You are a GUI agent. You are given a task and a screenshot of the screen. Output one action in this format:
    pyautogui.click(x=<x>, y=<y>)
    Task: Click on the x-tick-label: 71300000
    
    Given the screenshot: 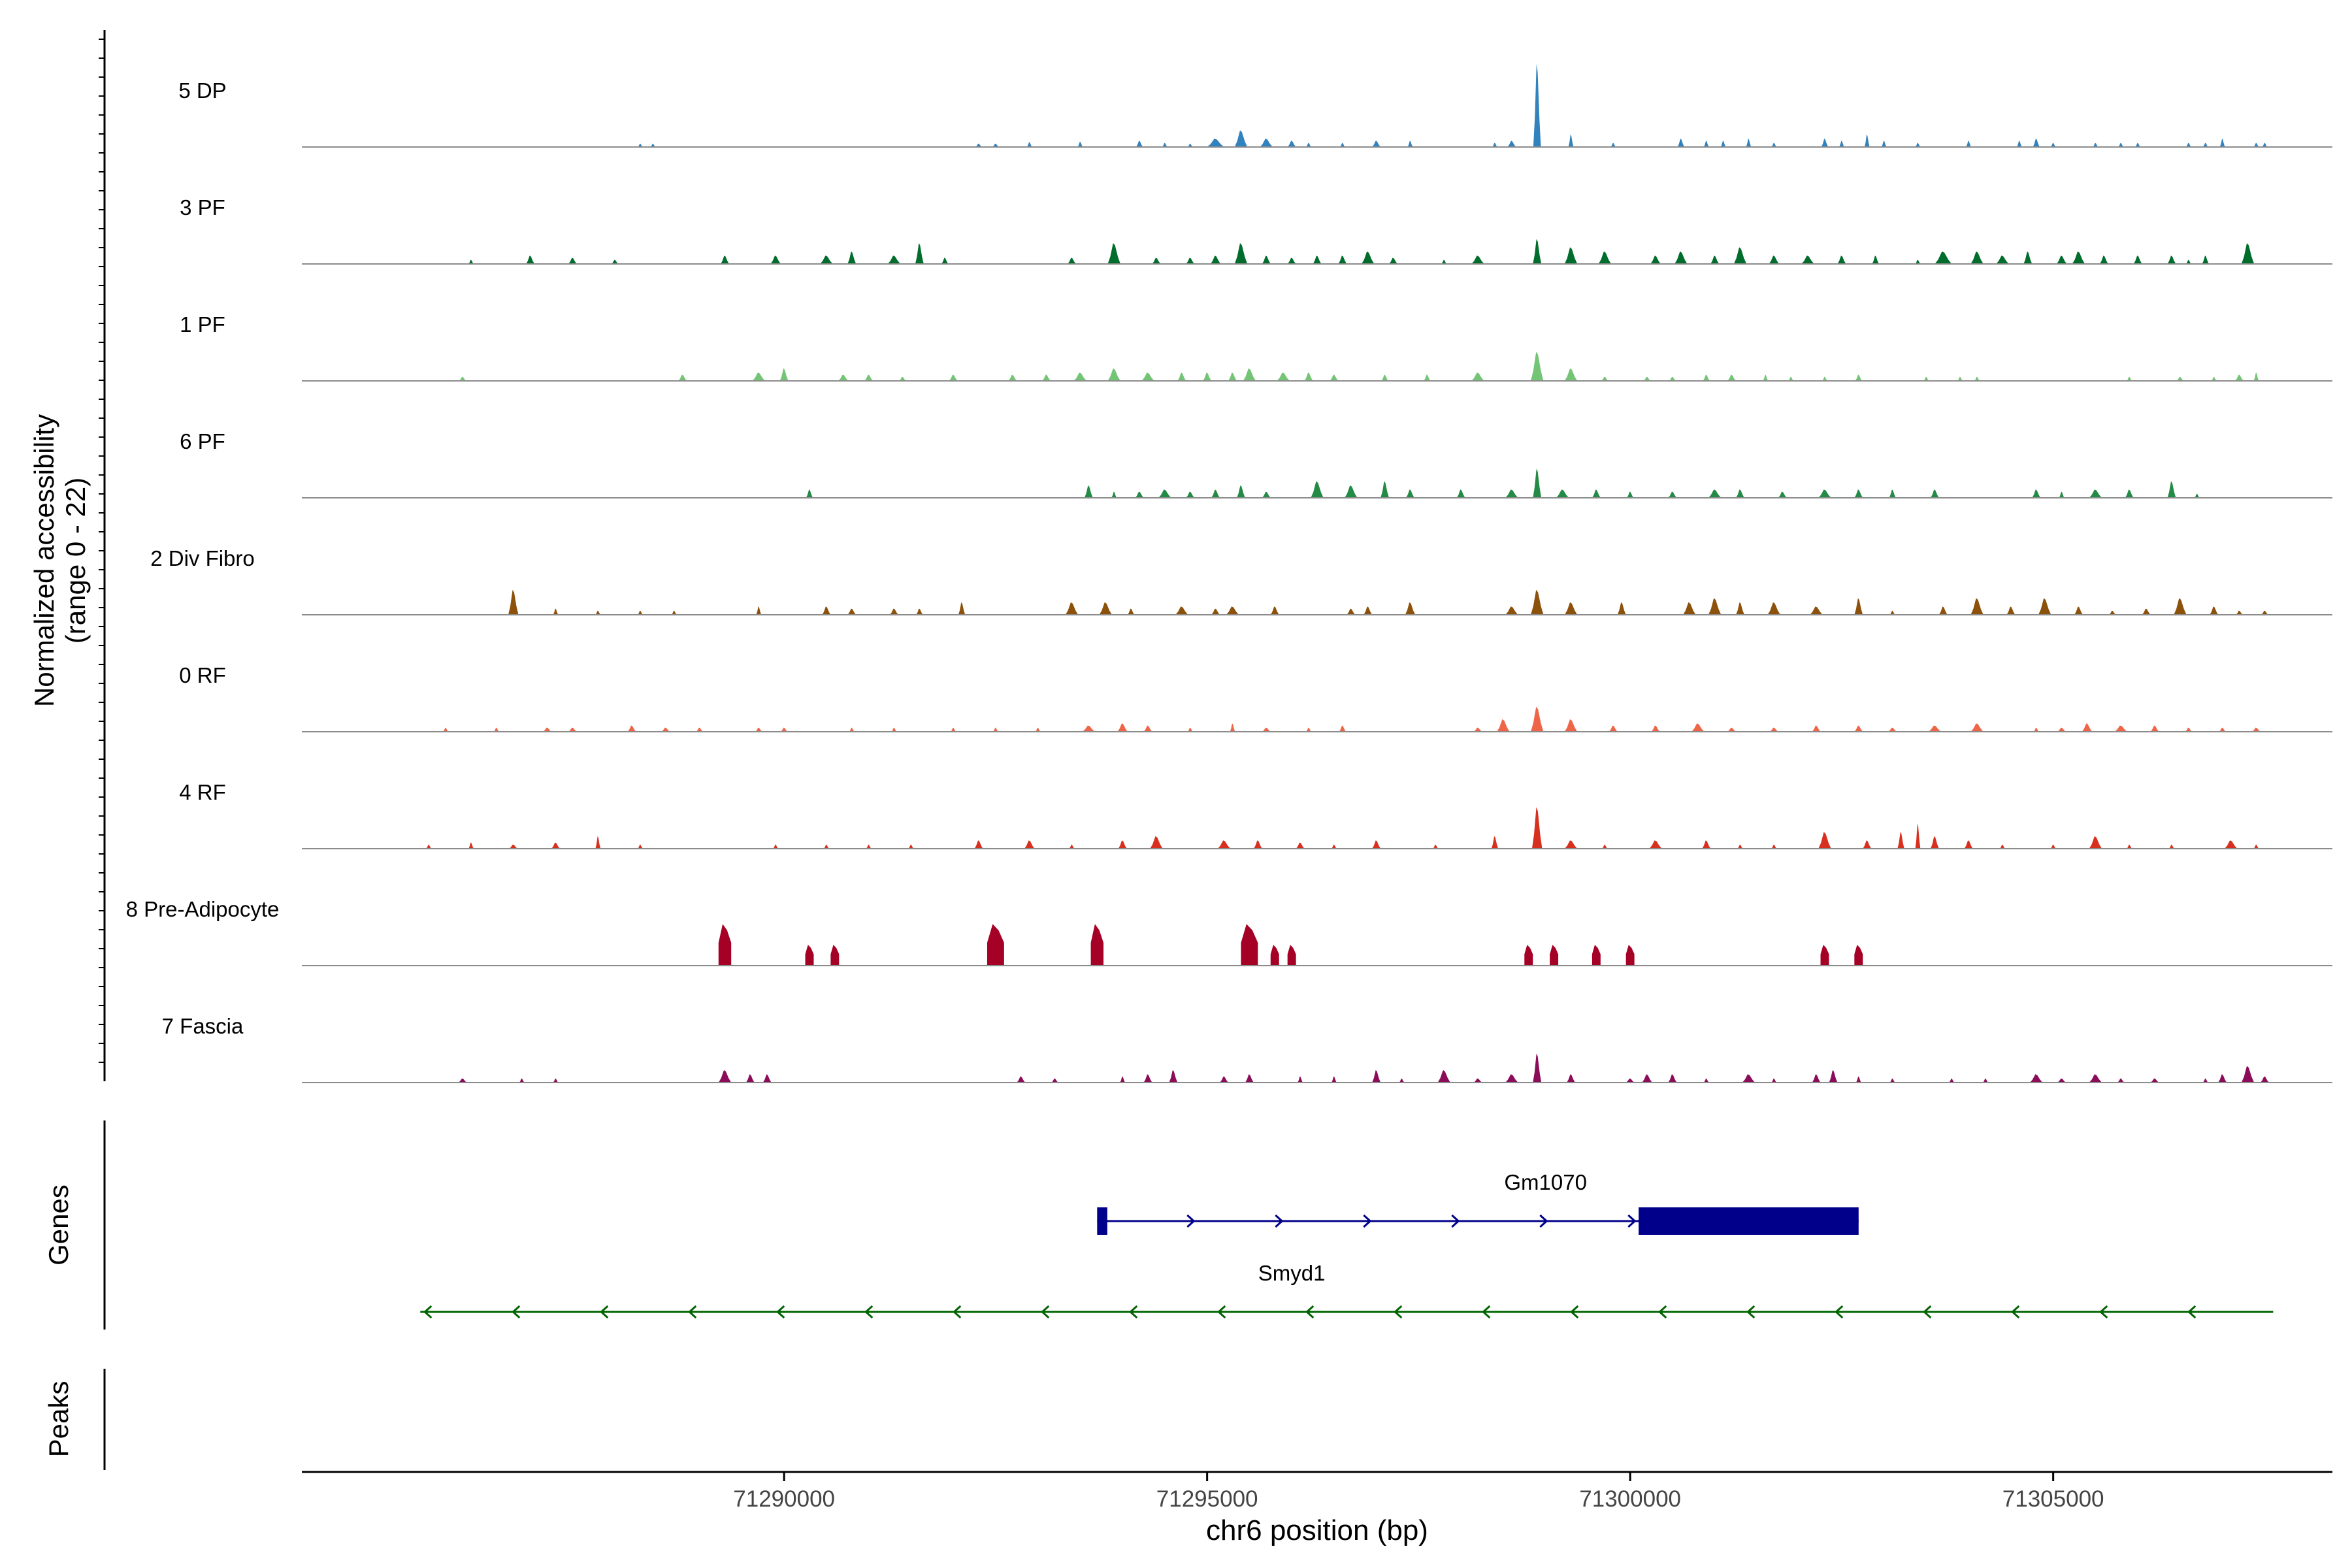 What is the action you would take?
    pyautogui.click(x=1630, y=1499)
    